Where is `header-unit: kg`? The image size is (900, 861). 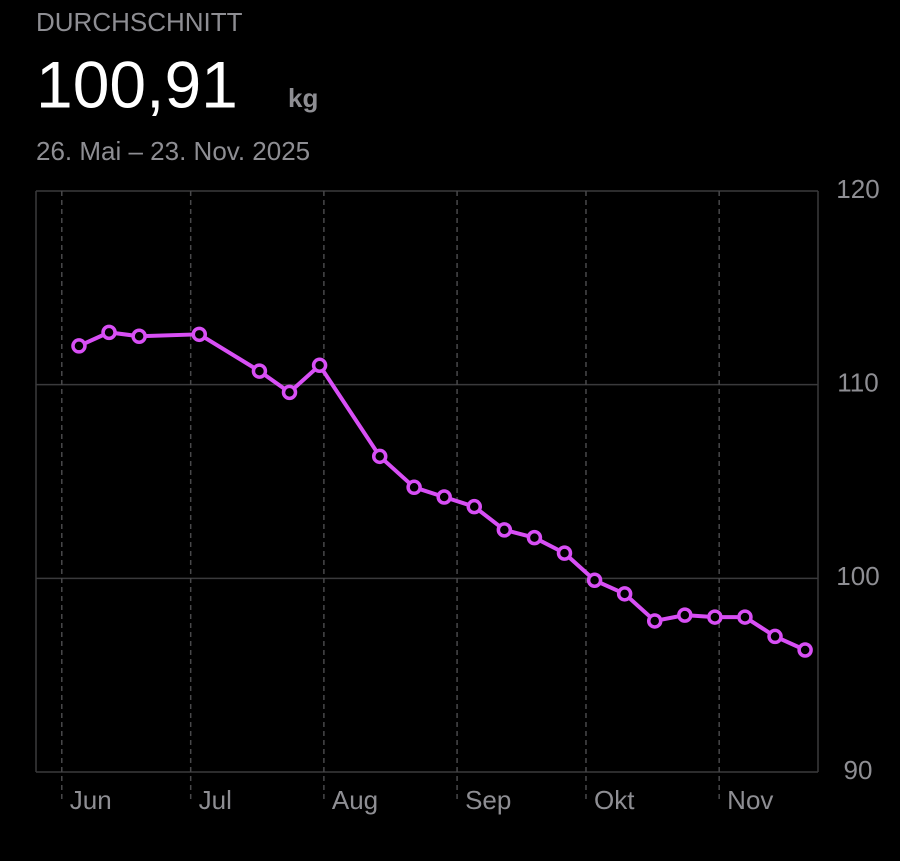 header-unit: kg is located at coordinates (303, 98).